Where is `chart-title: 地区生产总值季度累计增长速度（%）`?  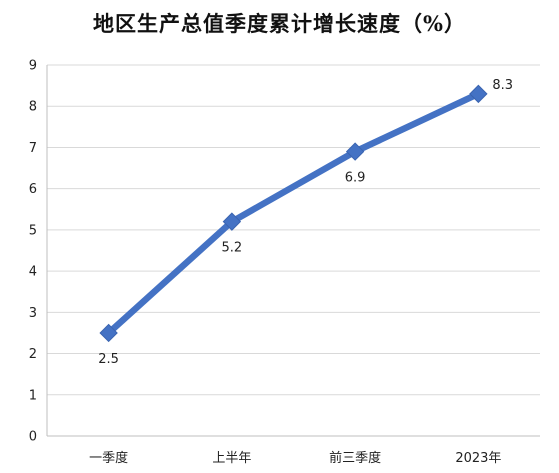
chart-title: 地区生产总值季度累计增长速度（%） is located at coordinates (279, 23).